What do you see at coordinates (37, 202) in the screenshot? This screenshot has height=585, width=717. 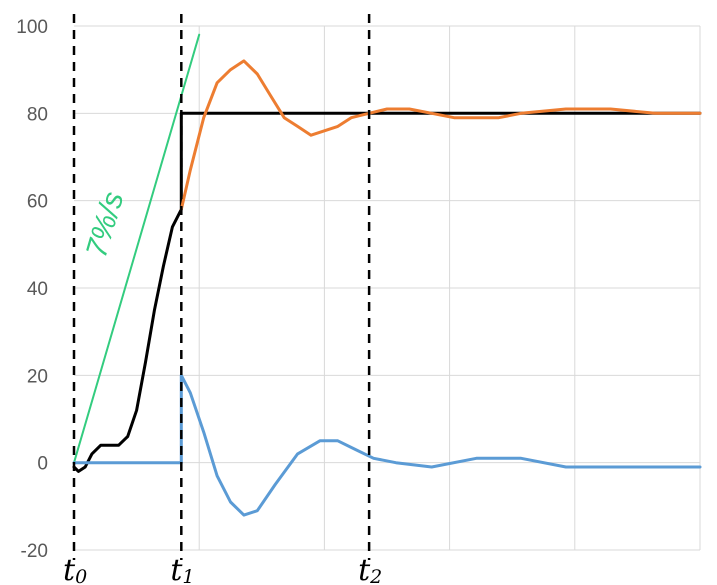 I see `y-tick-label: 60` at bounding box center [37, 202].